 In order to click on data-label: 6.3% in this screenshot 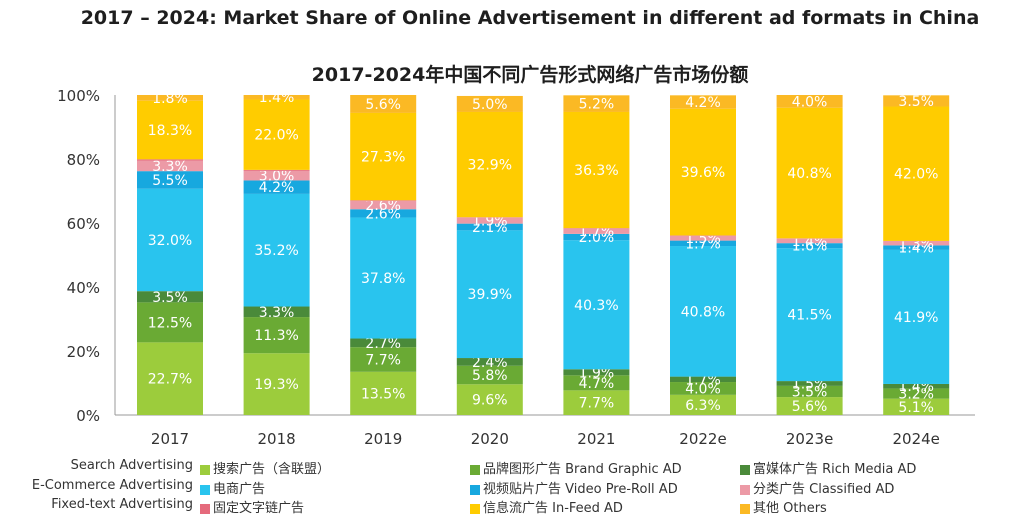, I will do `click(703, 406)`.